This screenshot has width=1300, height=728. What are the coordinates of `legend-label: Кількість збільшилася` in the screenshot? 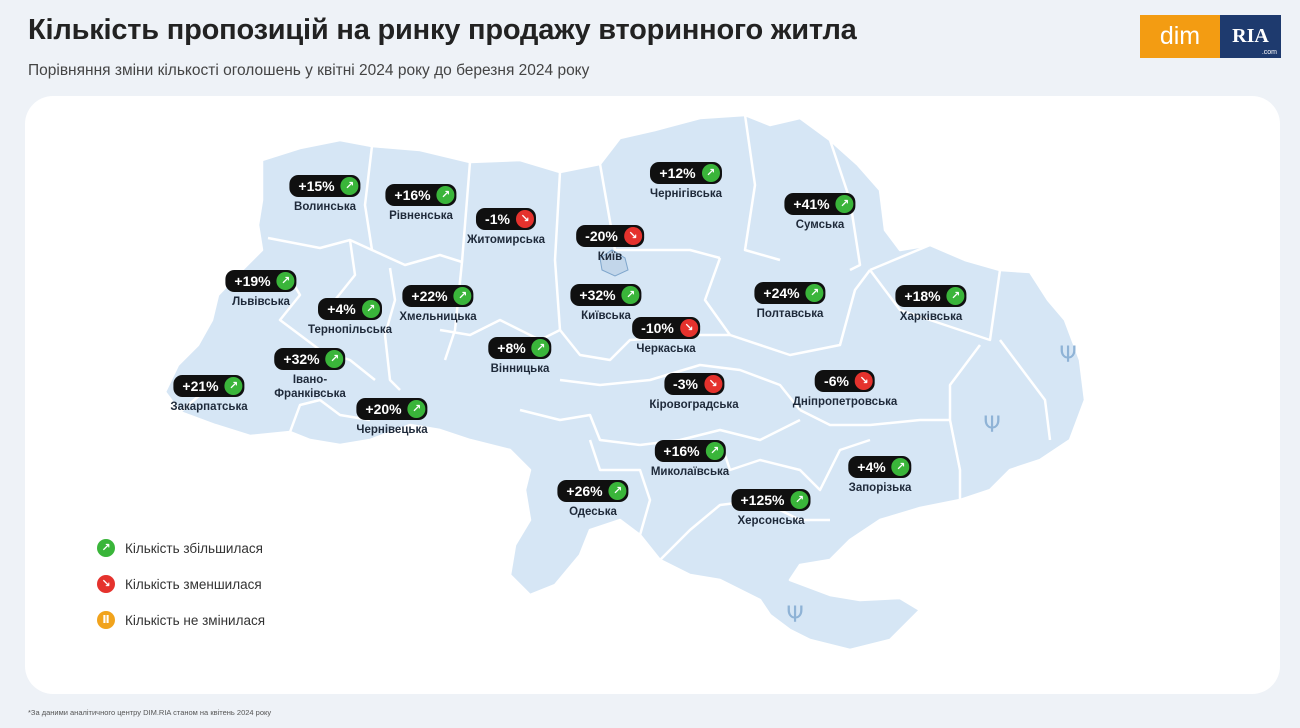 It's located at (194, 548).